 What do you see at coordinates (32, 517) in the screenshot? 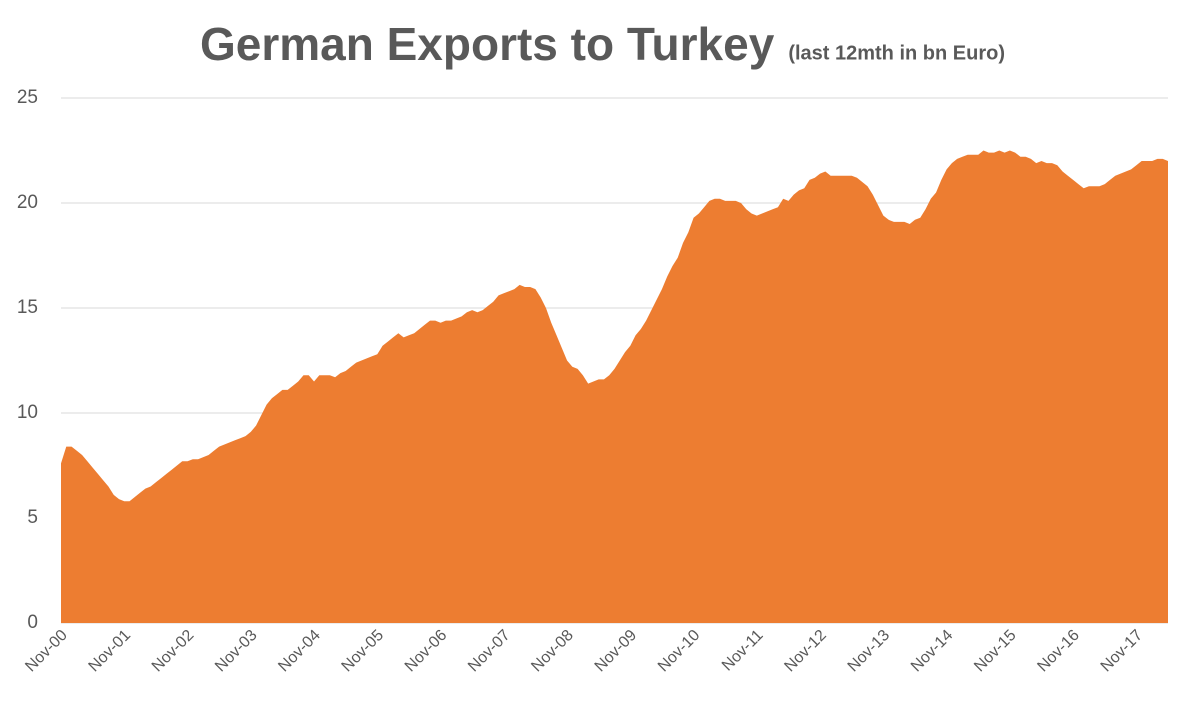
I see `y-tick-label: 5` at bounding box center [32, 517].